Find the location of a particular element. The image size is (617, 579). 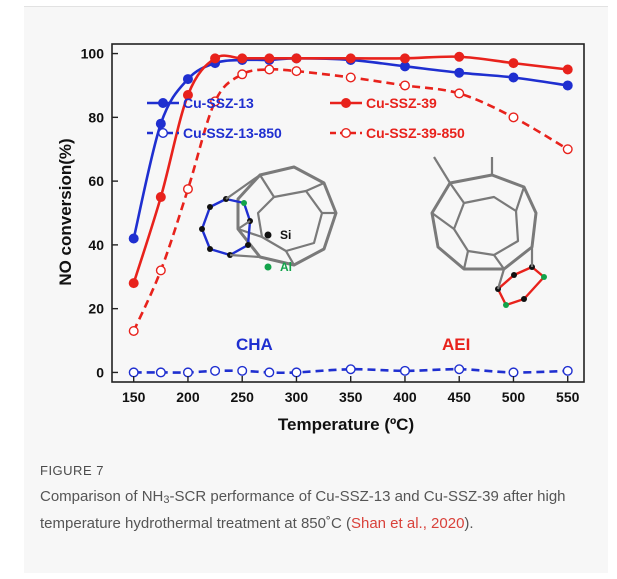

aei-cage-outer is located at coordinates (484, 222).